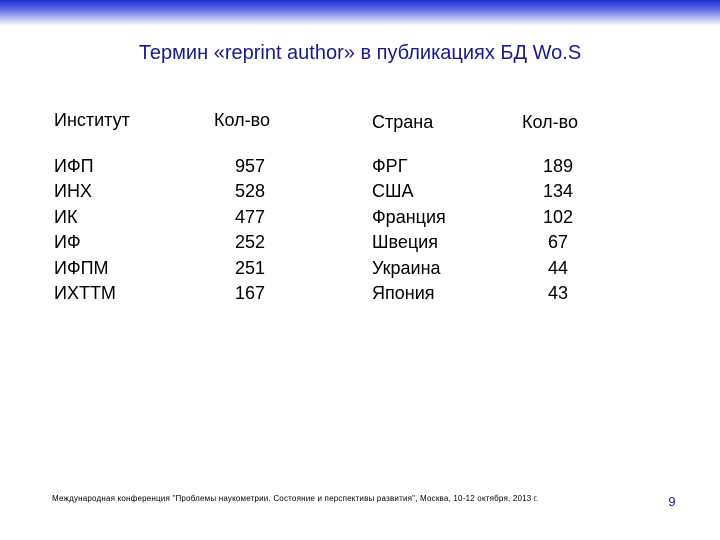 This screenshot has height=540, width=720. I want to click on institute-name: ИХТТМ, so click(85, 293).